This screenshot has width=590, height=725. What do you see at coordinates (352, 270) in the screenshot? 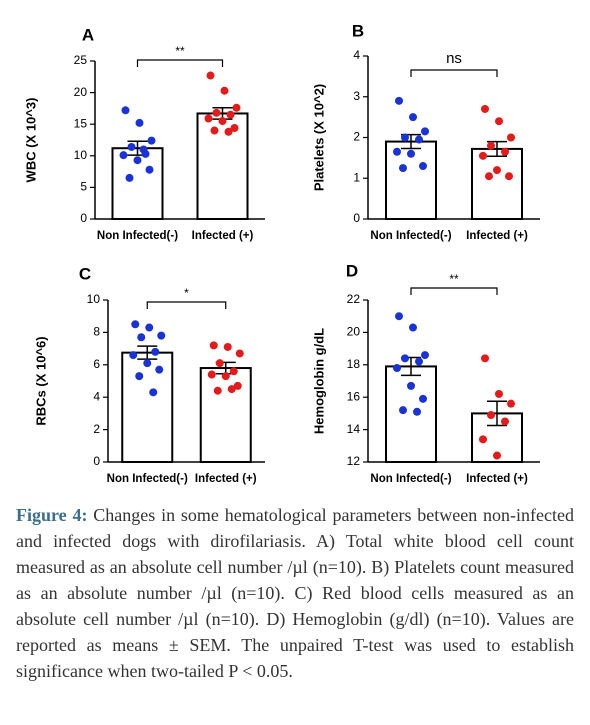
I see `panel-label: D` at bounding box center [352, 270].